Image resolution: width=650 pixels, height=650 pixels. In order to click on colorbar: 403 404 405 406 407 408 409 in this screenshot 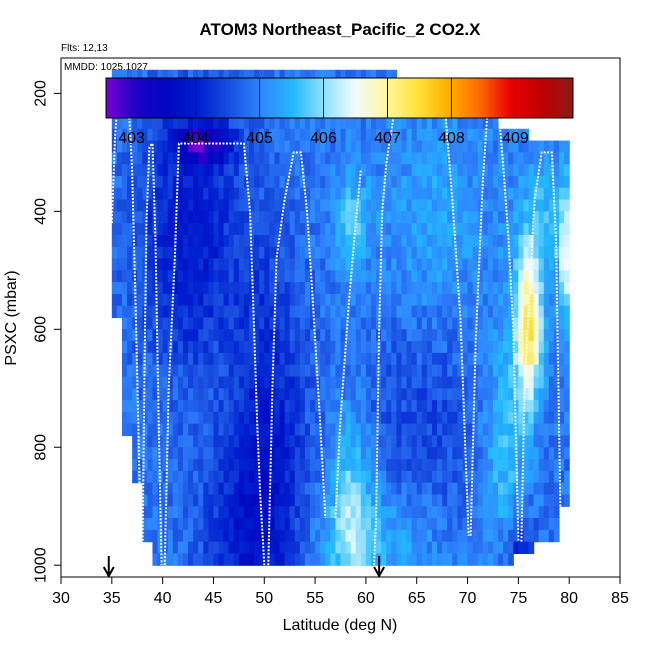, I will do `click(339, 112)`.